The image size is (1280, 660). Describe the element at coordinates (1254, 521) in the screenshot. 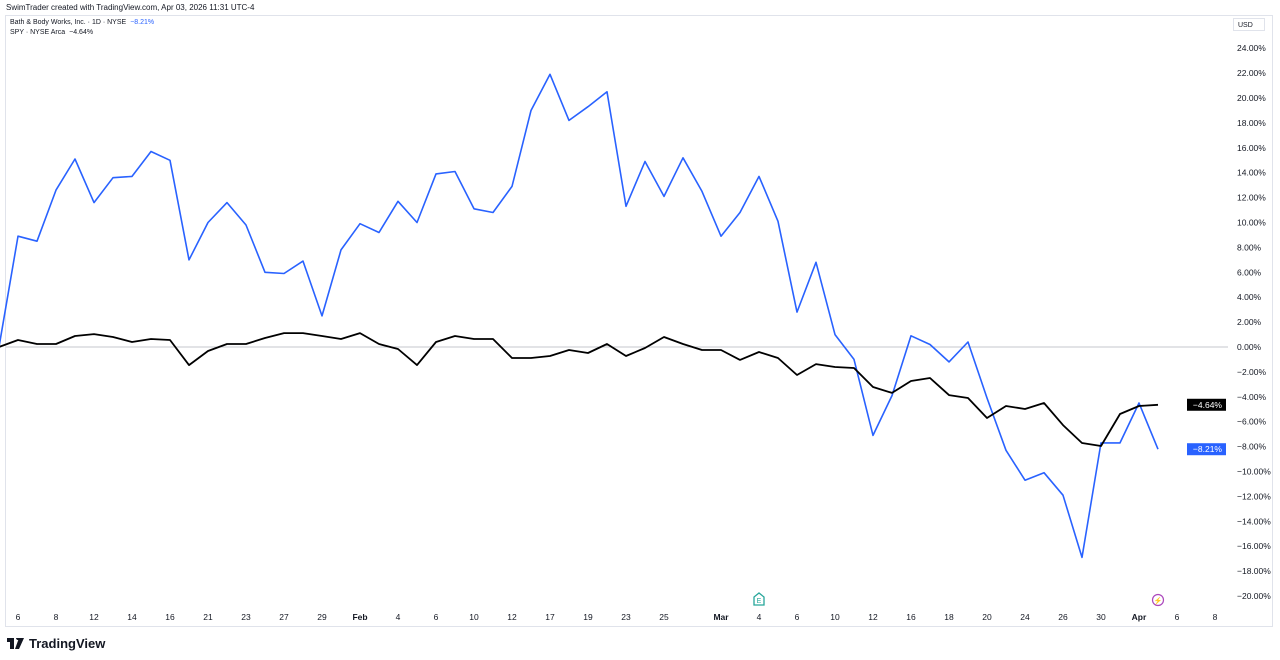

I see `y-tick-label: −14.00%` at that location.